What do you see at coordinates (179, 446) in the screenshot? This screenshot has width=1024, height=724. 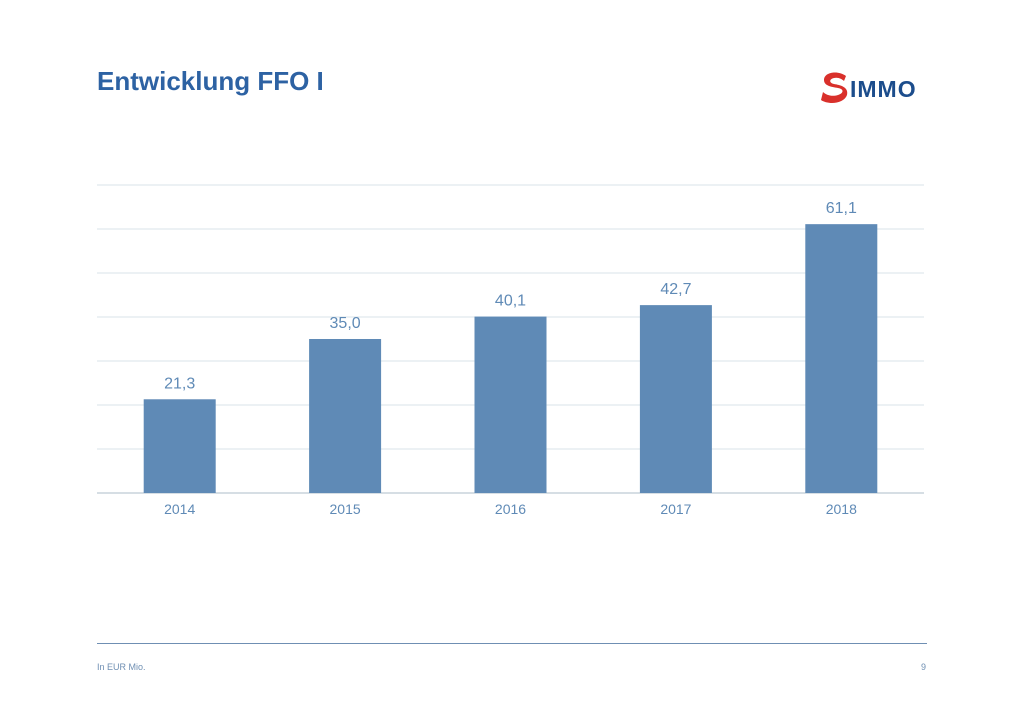 I see `bar-2014` at bounding box center [179, 446].